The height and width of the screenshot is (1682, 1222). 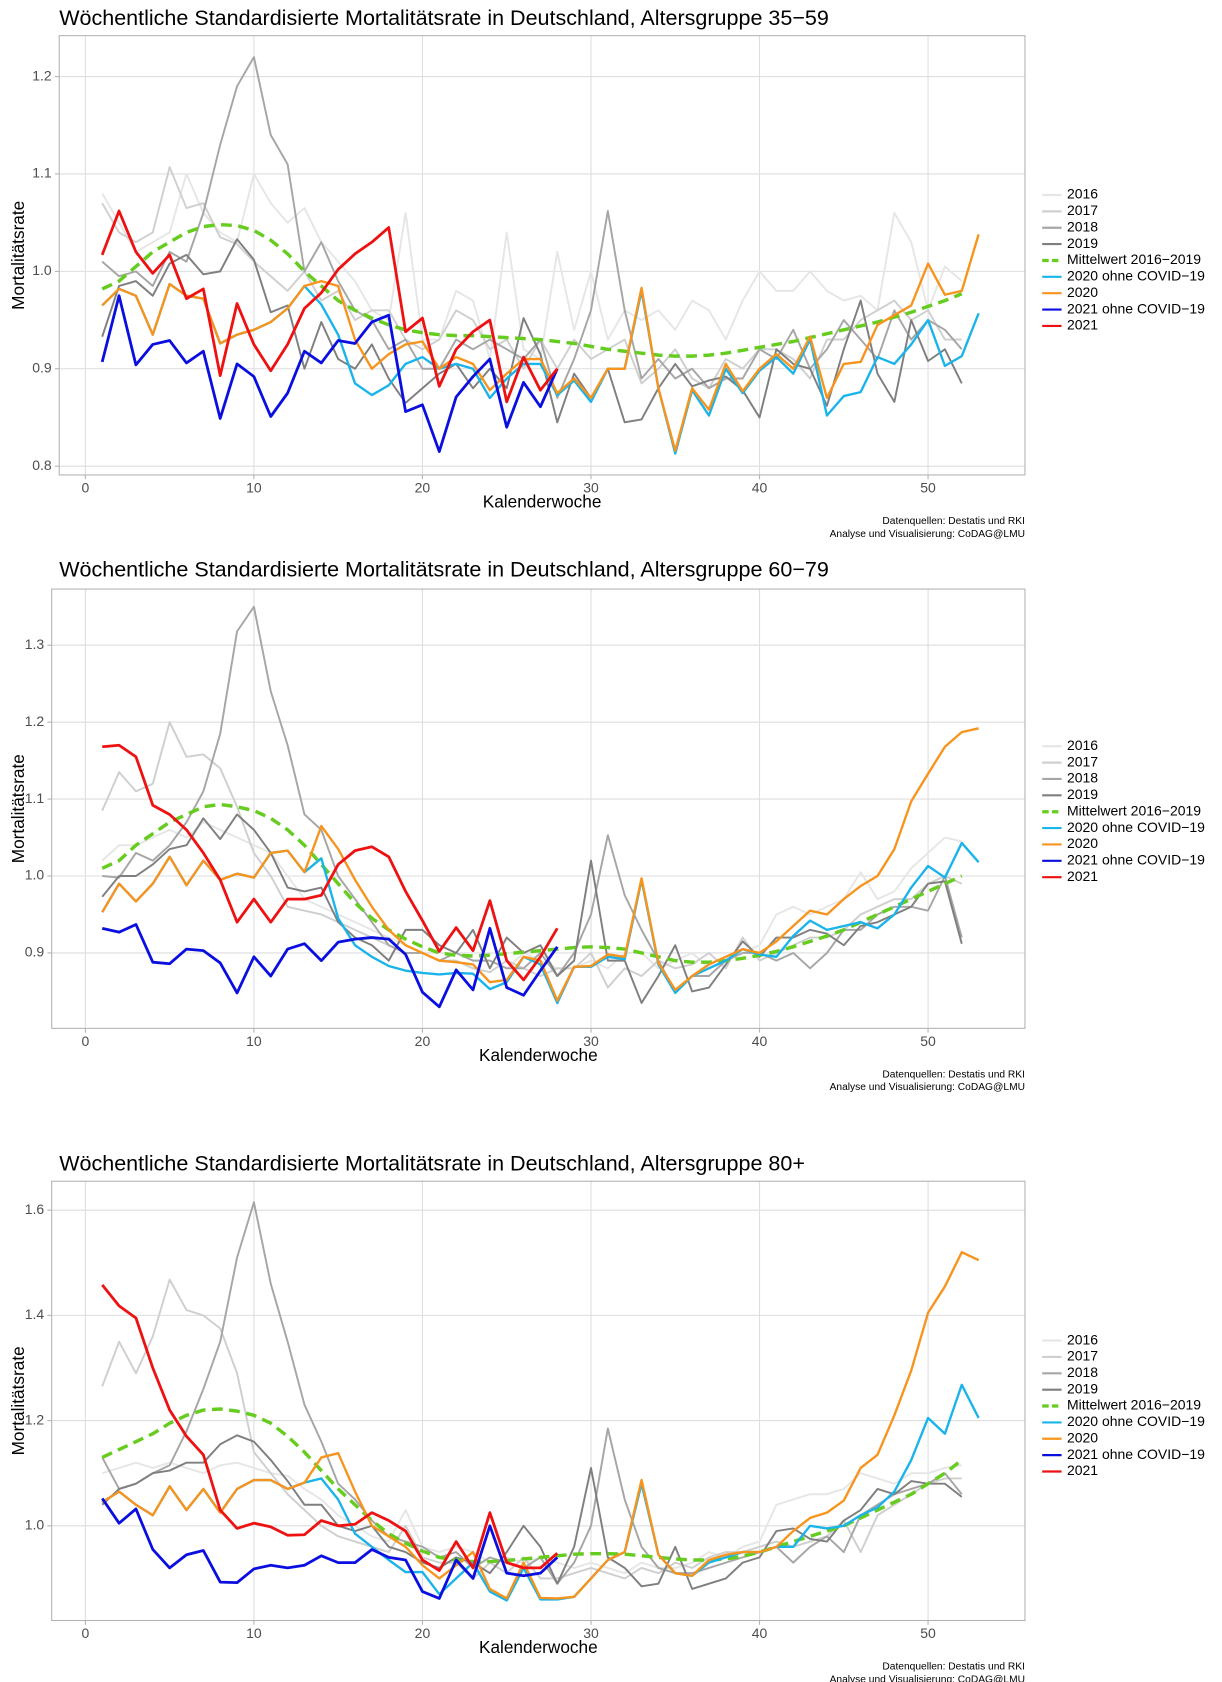 What do you see at coordinates (35, 644) in the screenshot?
I see `y-tick-label: 1.3` at bounding box center [35, 644].